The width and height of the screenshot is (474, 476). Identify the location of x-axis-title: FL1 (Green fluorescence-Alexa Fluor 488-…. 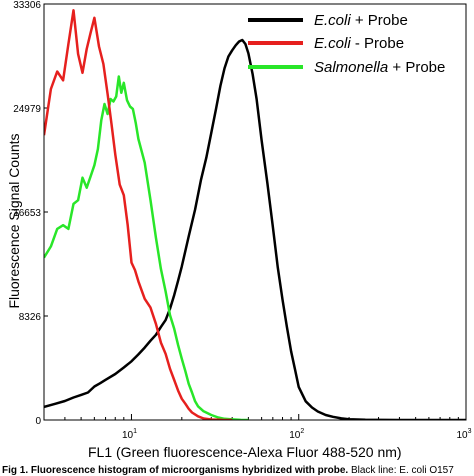
(245, 452).